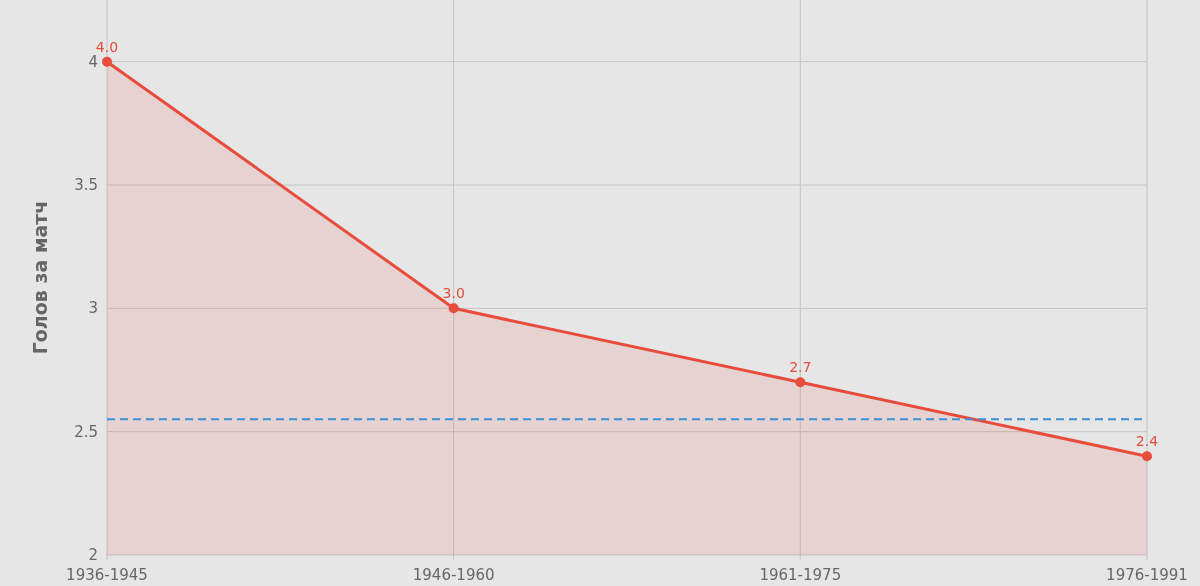 The height and width of the screenshot is (586, 1200). What do you see at coordinates (453, 293) in the screenshot?
I see `data-label: 3.0` at bounding box center [453, 293].